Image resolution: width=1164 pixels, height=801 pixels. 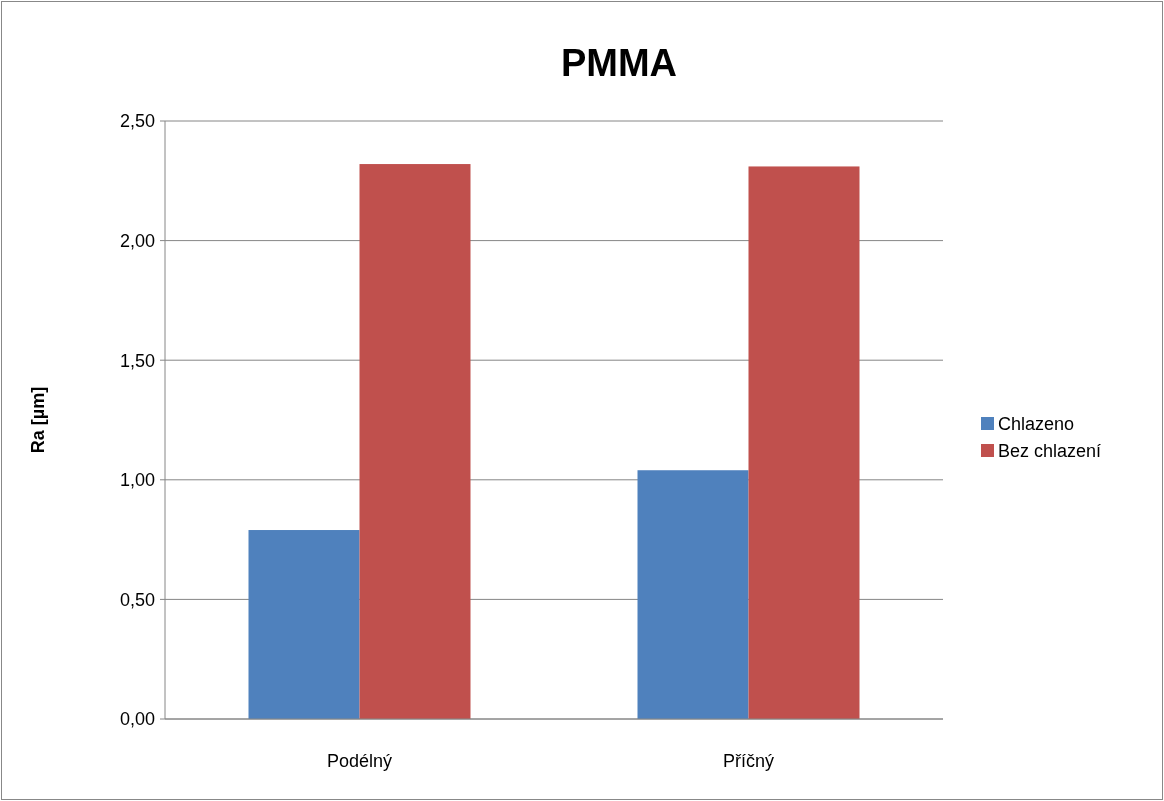 I want to click on x-tick-label: Podélný, so click(x=359, y=761).